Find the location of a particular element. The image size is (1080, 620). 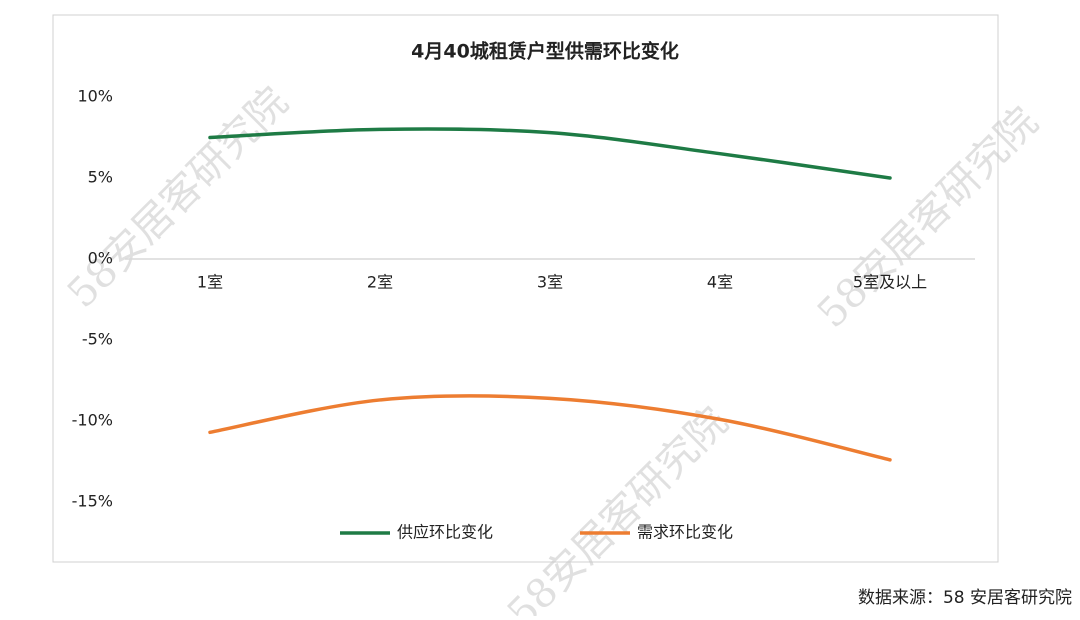

x-tick-label: 2室 is located at coordinates (380, 282).